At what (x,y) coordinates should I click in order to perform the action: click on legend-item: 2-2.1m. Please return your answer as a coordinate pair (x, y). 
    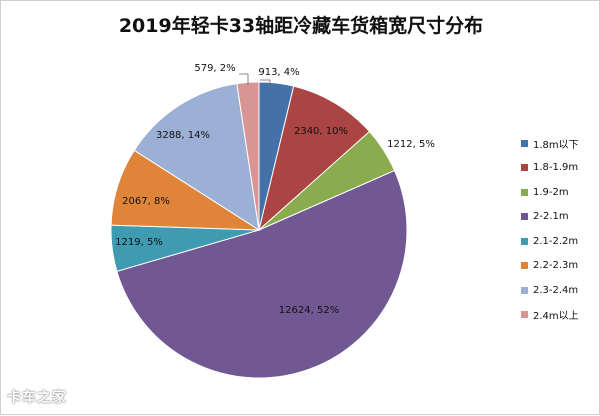
    Looking at the image, I should click on (550, 217).